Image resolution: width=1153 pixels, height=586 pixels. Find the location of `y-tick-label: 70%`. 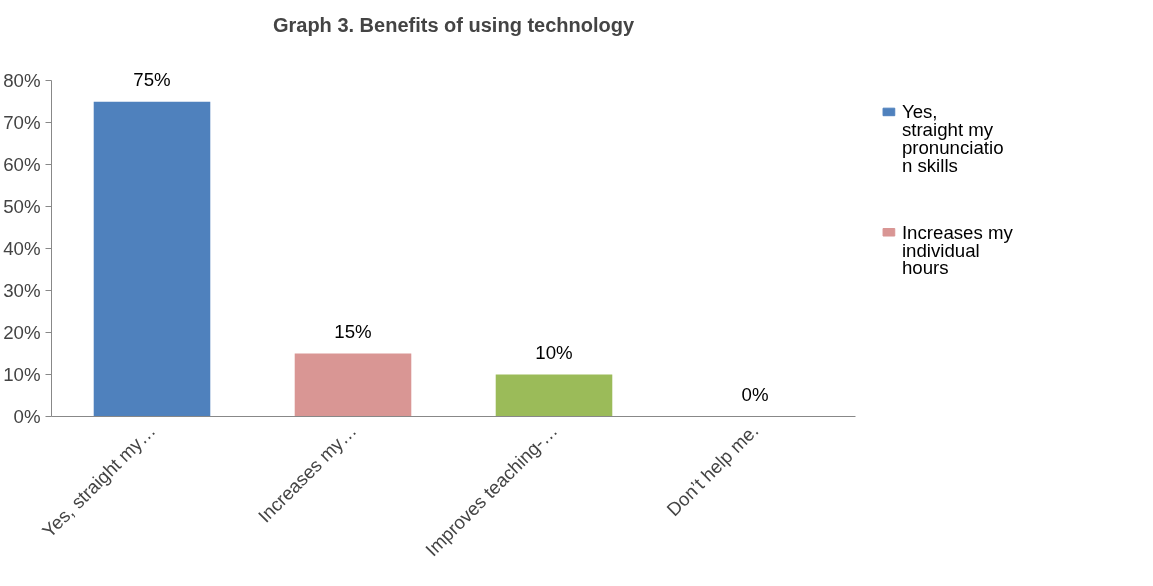

y-tick-label: 70% is located at coordinates (22, 123).